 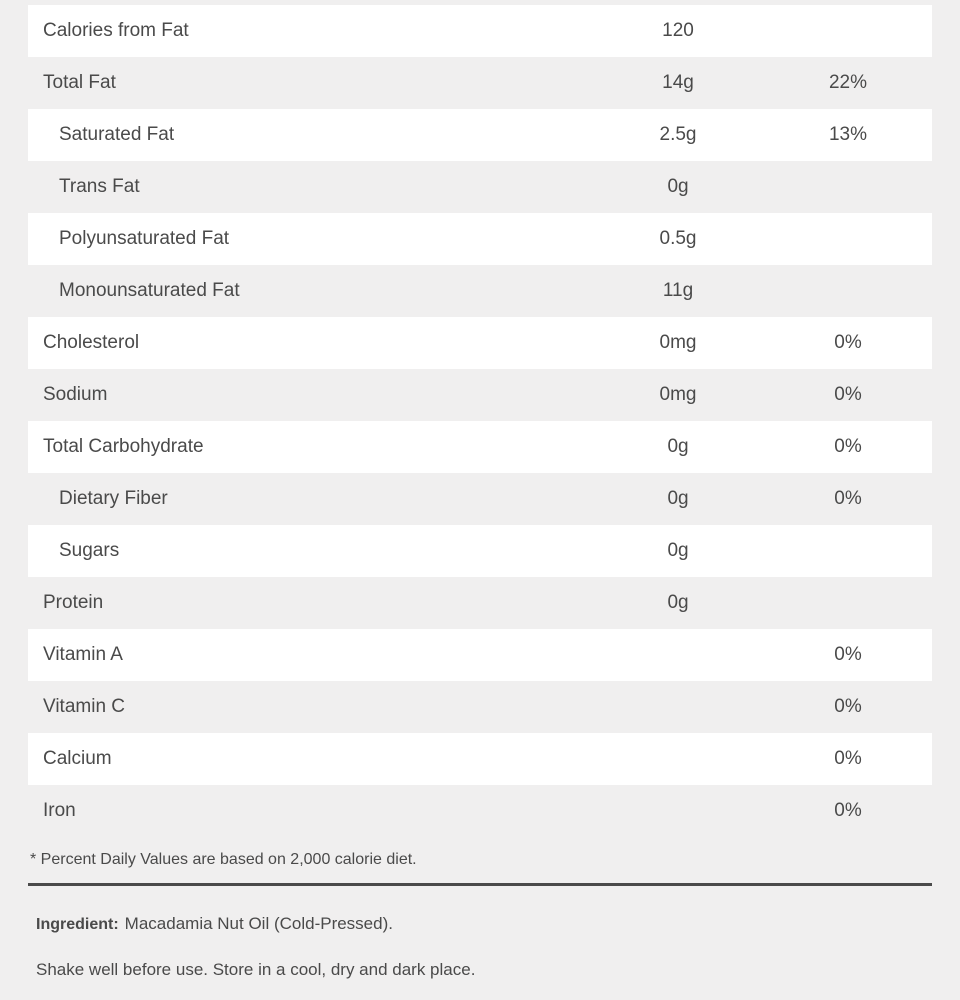 I want to click on table-row: Protein 0g, so click(x=480, y=603).